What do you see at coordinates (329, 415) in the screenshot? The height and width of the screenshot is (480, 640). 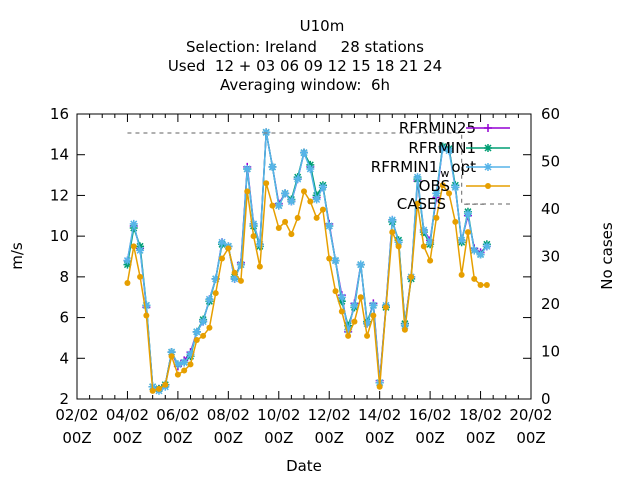 I see `x-tick-label-date: 12/02` at bounding box center [329, 415].